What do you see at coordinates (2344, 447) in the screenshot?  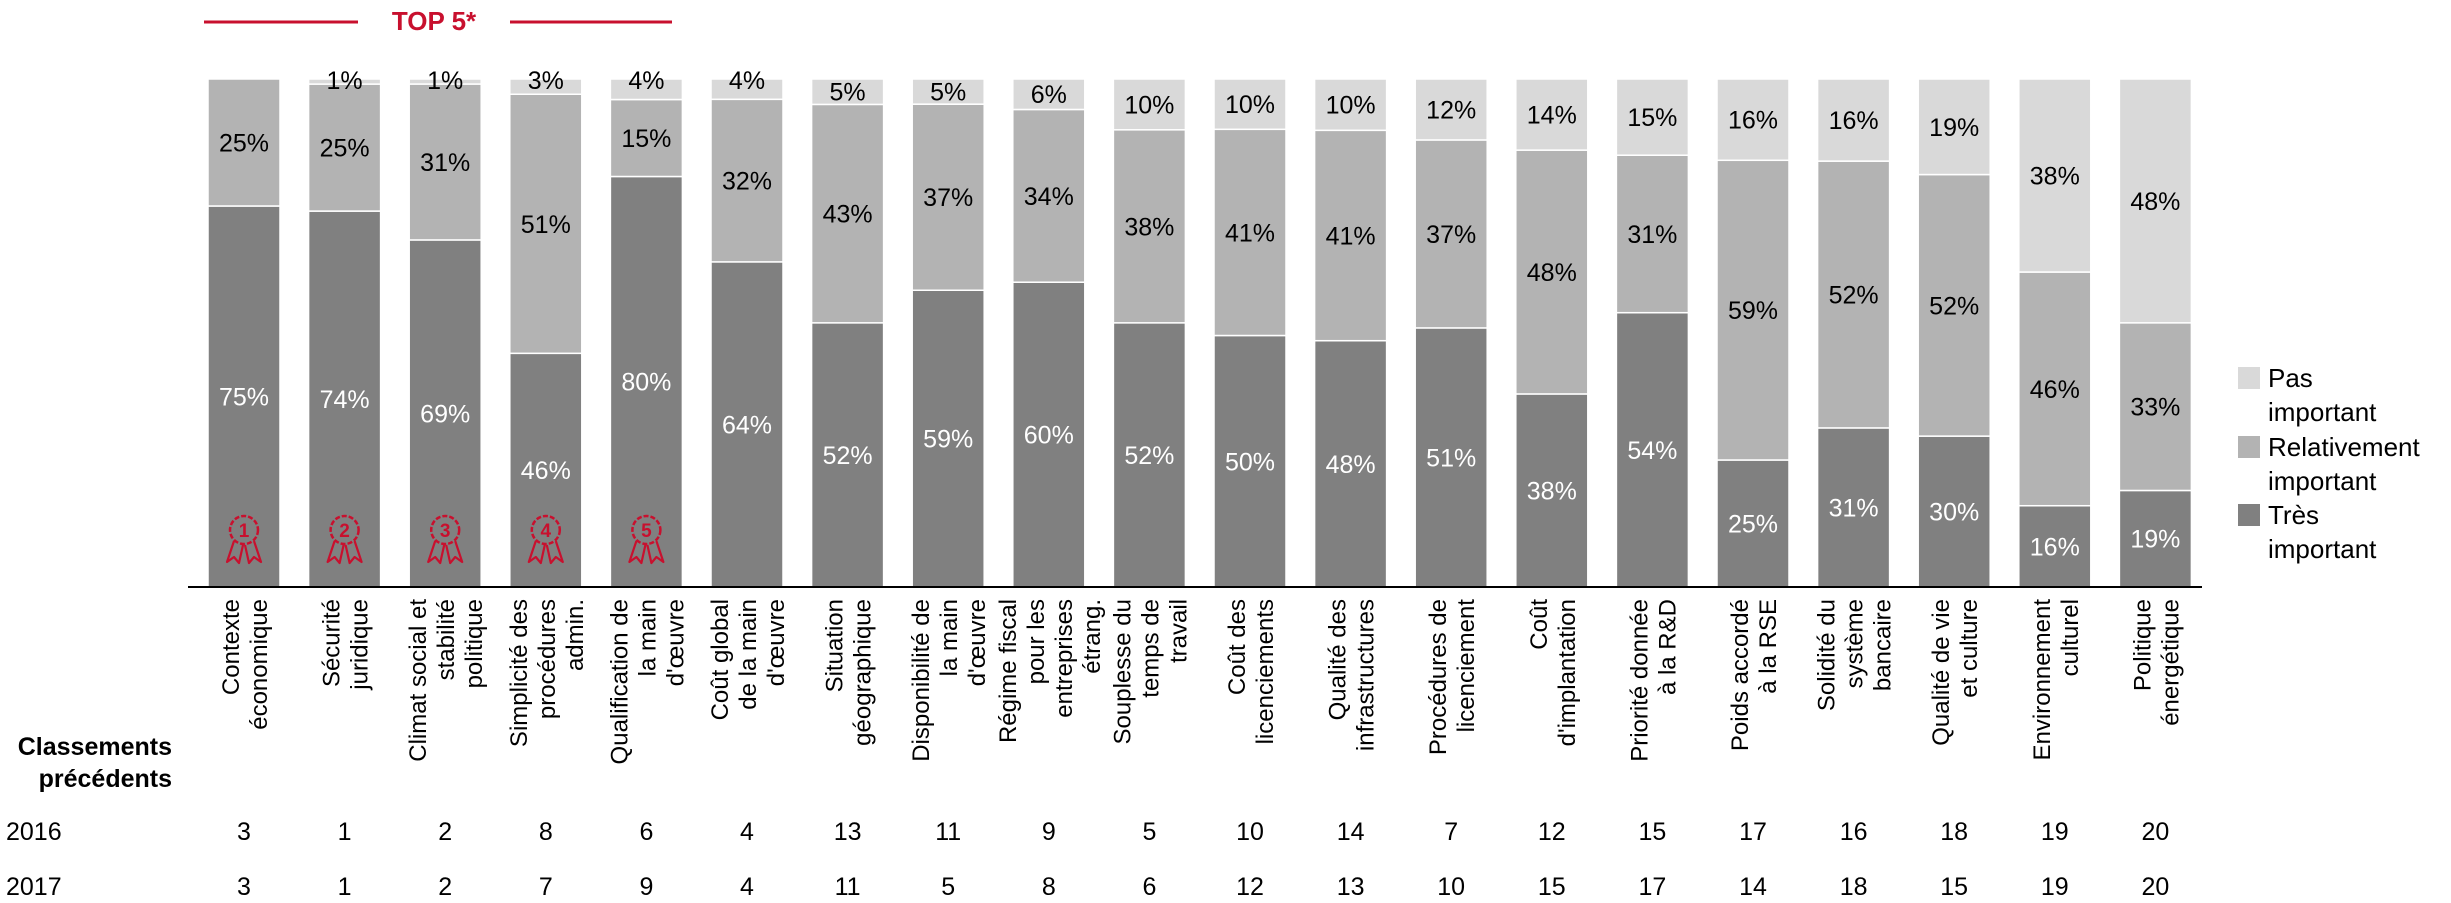 I see `legend-label-2: Relativement` at bounding box center [2344, 447].